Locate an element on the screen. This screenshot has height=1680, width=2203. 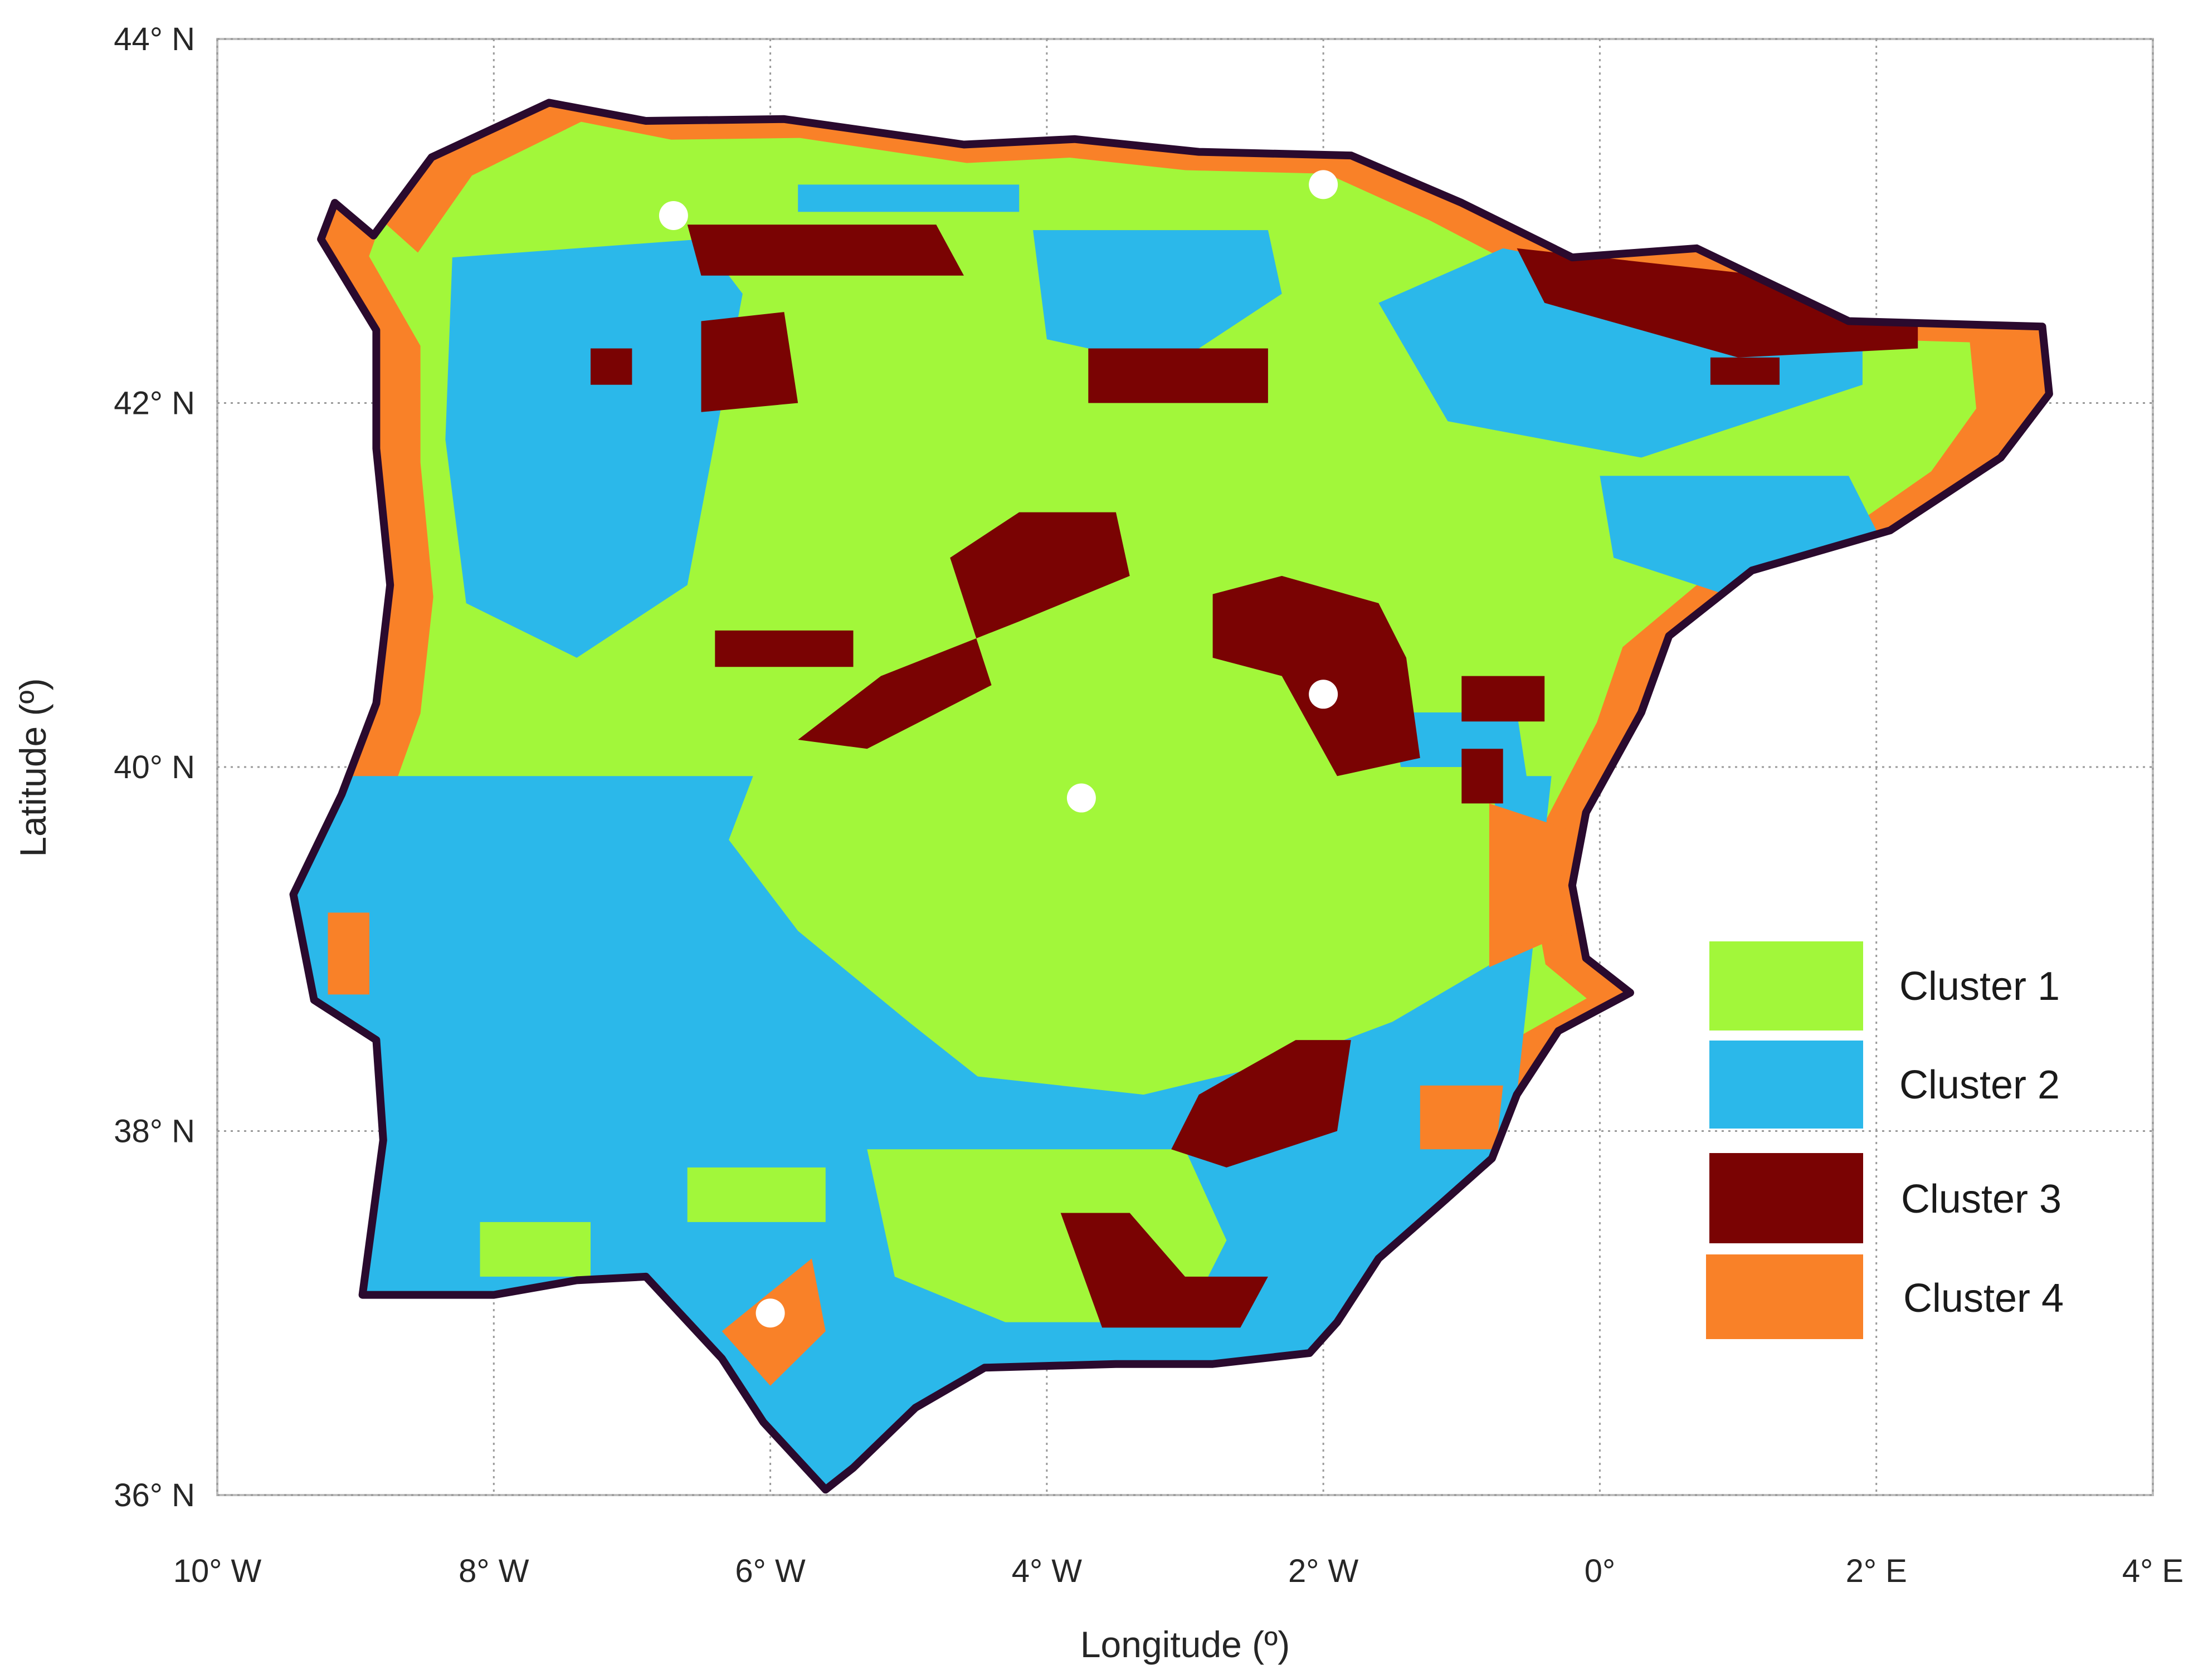
y-tick-label: 36° N is located at coordinates (154, 1495).